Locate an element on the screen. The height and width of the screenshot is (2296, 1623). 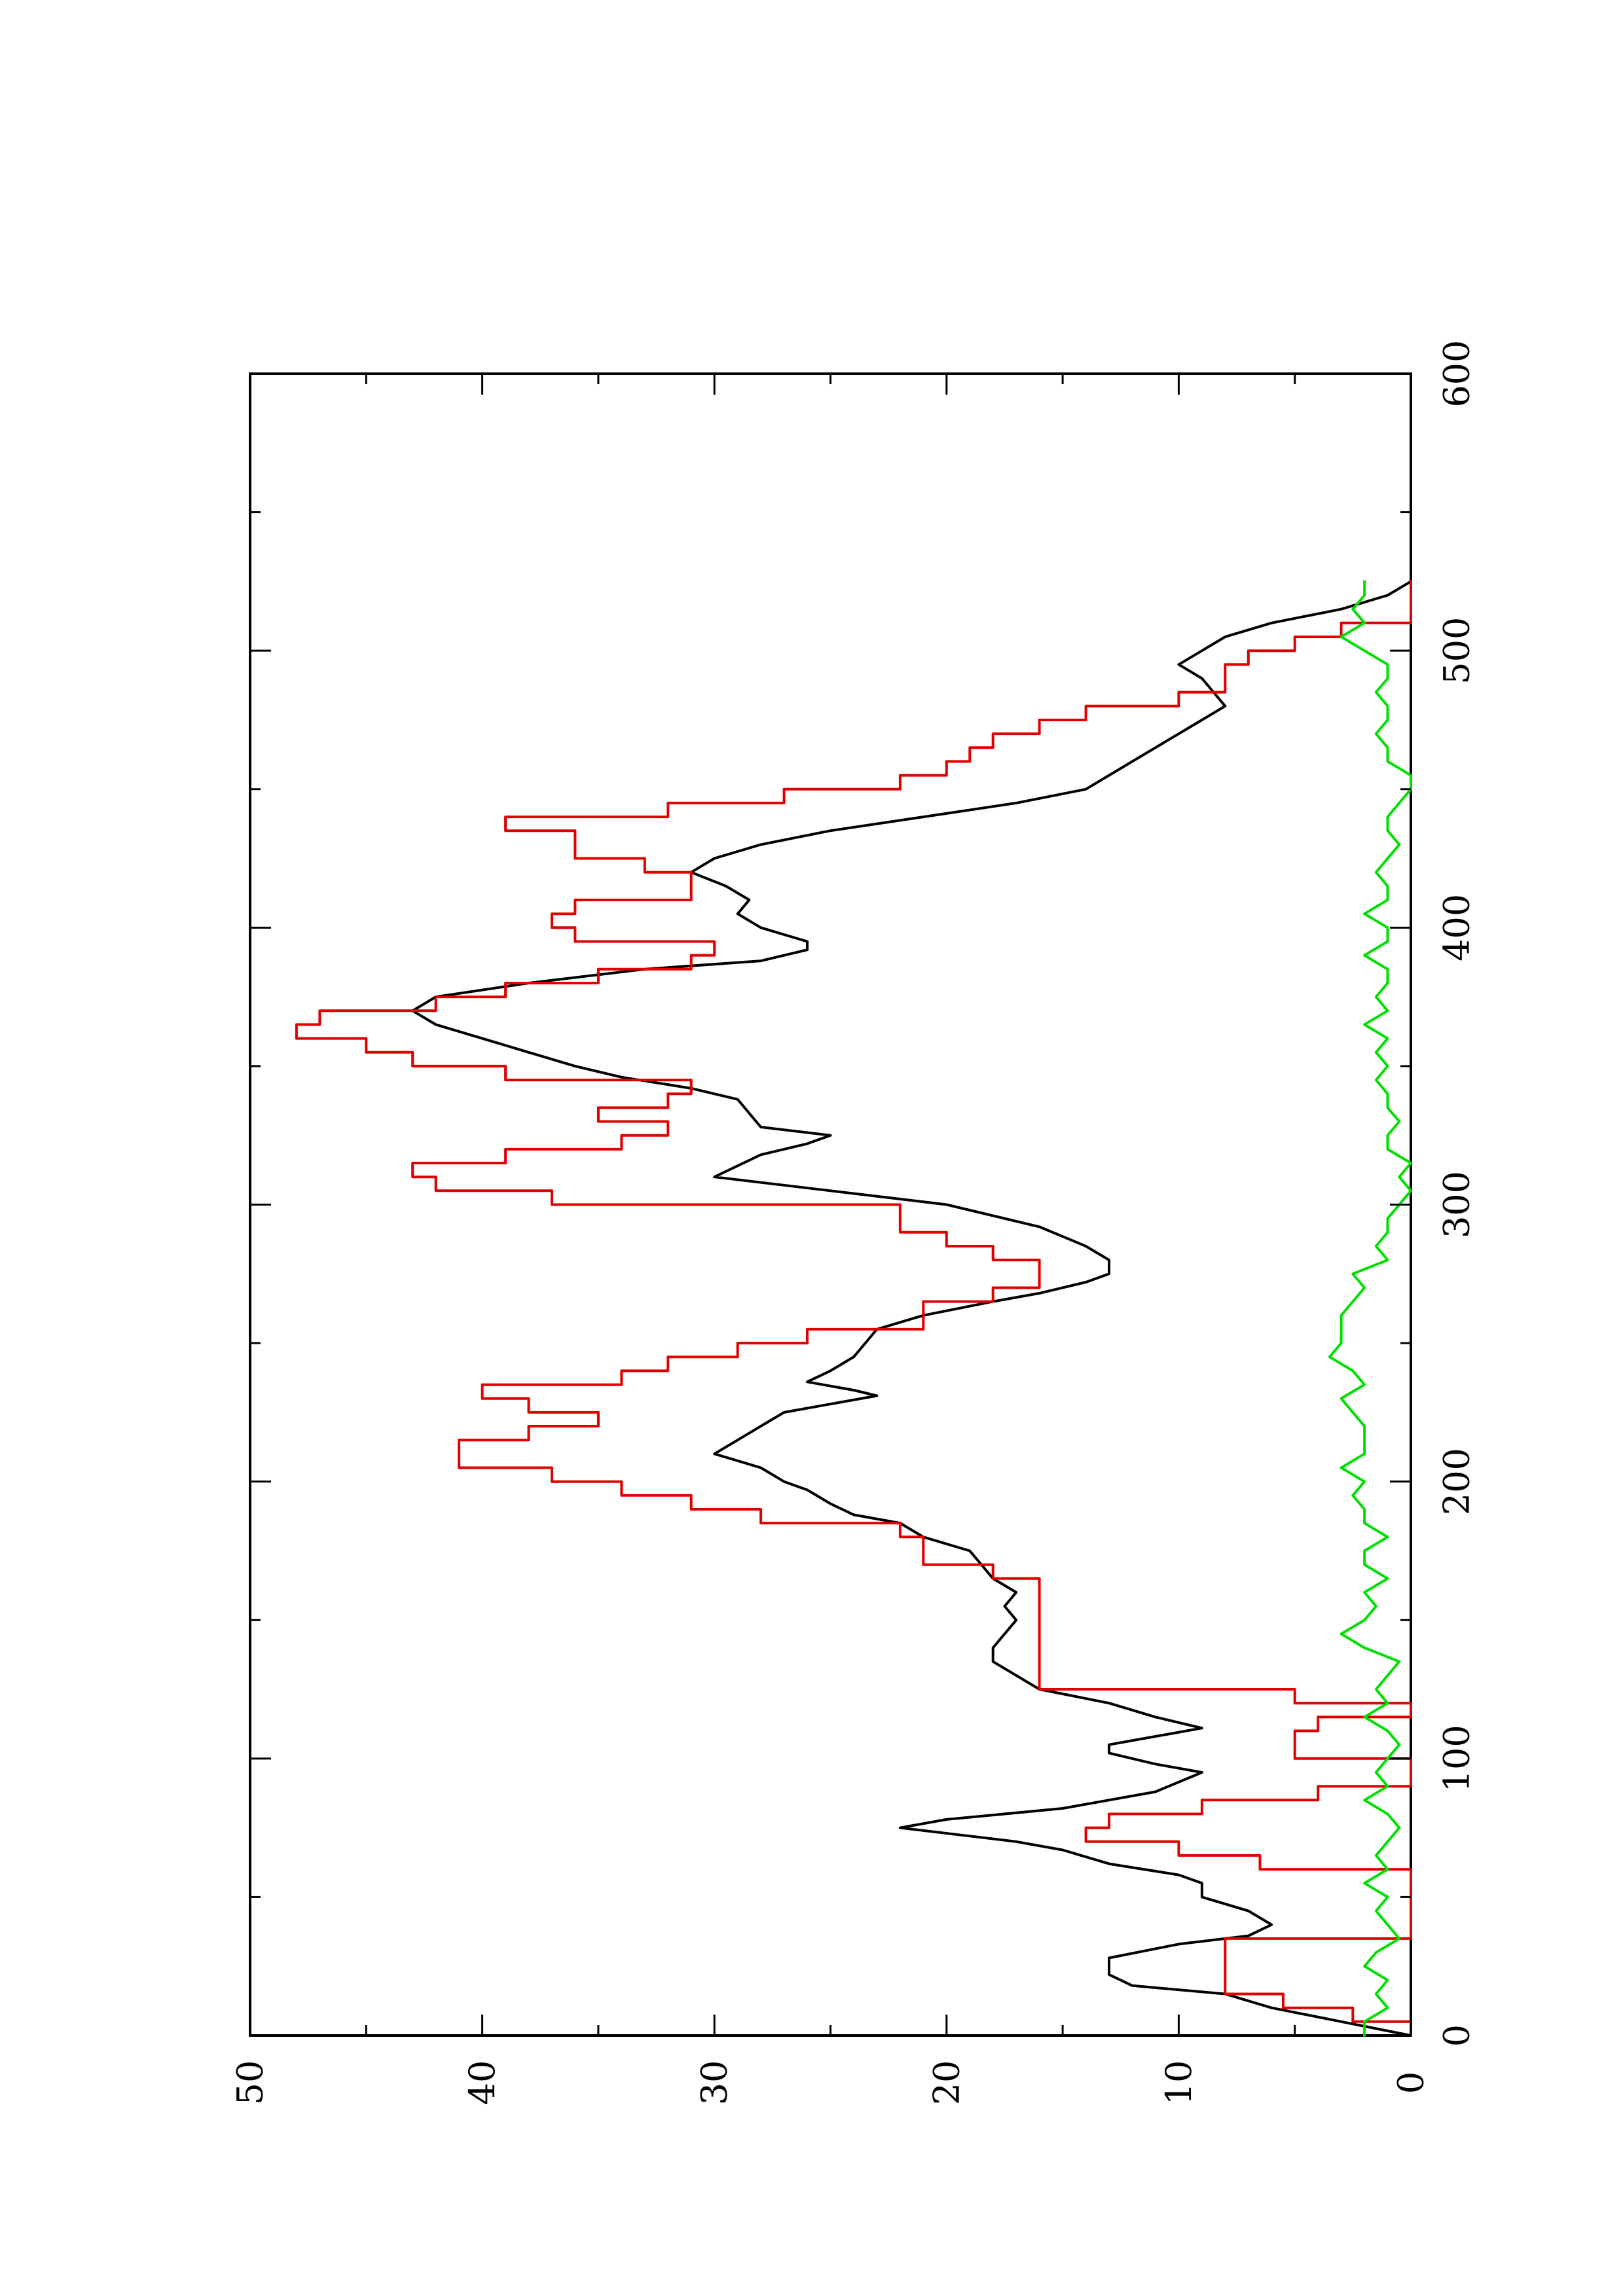
x-tick-label: 0 is located at coordinates (1457, 2035).